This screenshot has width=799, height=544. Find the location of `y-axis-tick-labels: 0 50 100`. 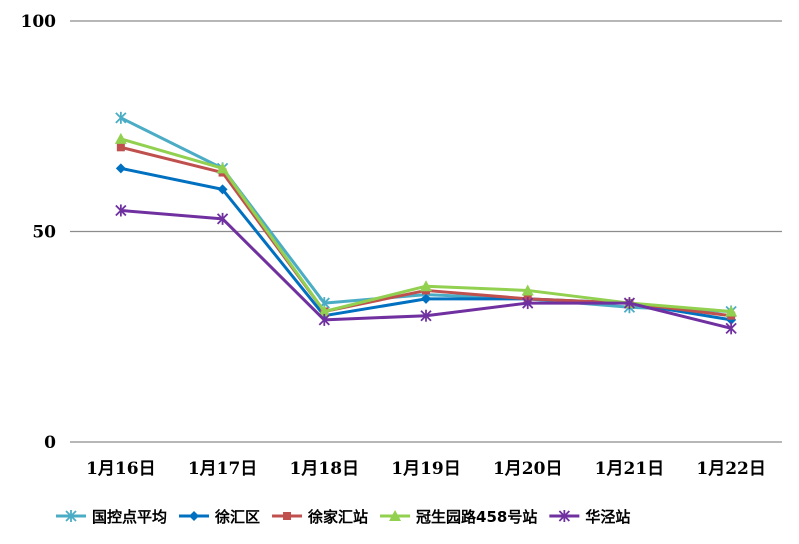

y-axis-tick-labels: 0 50 100 is located at coordinates (39, 232).